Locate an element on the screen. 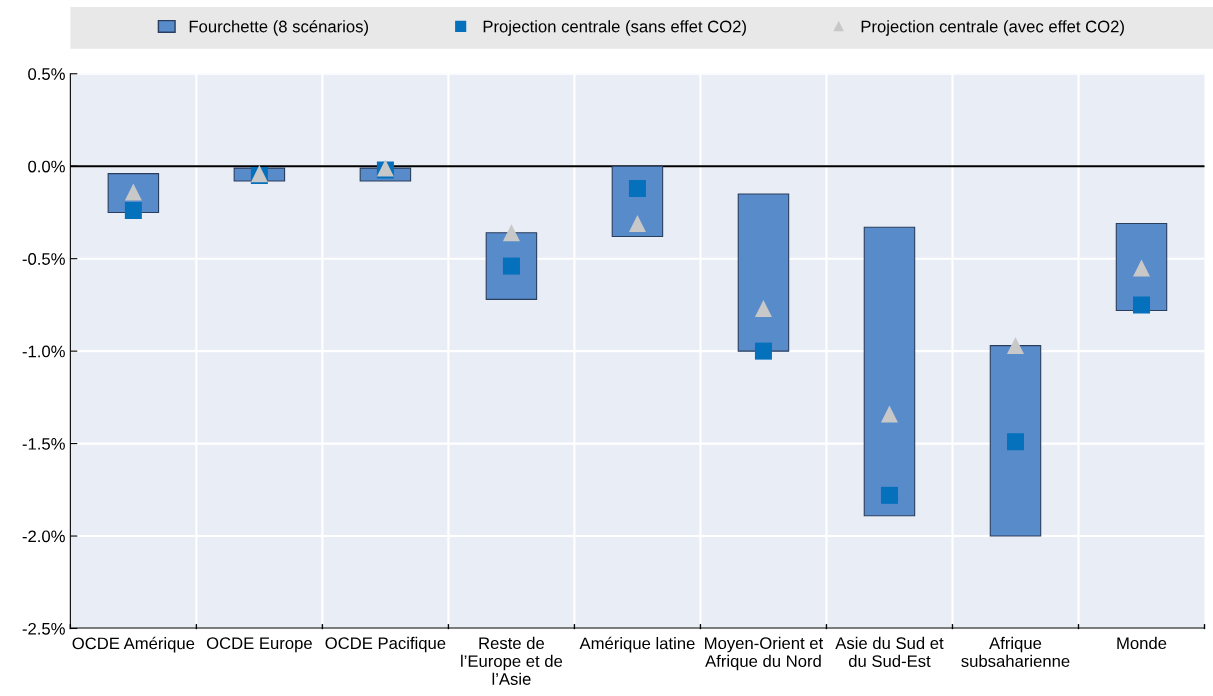 The height and width of the screenshot is (696, 1213). y-tick-label: -1.0% is located at coordinates (43, 351).